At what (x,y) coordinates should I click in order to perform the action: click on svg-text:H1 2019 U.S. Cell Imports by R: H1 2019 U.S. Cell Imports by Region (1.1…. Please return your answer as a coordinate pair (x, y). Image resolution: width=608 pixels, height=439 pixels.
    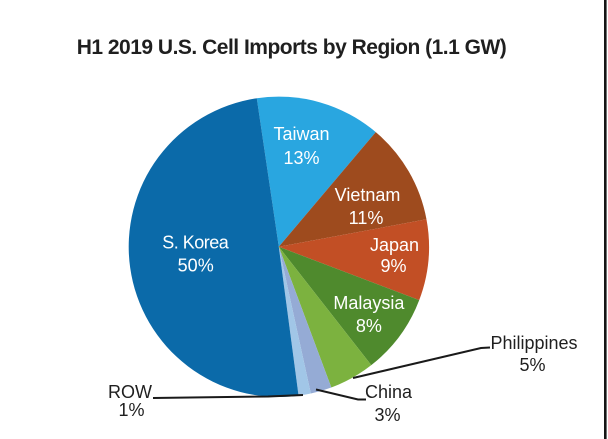
    Looking at the image, I should click on (292, 47).